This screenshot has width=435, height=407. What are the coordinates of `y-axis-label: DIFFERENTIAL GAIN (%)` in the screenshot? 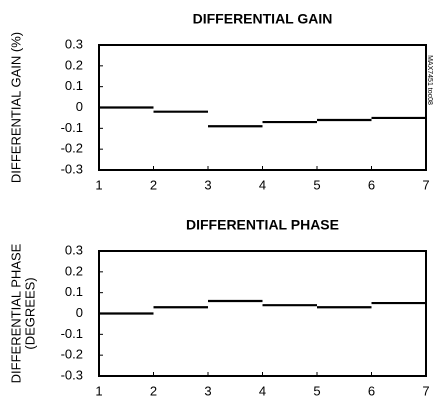 It's located at (15, 107).